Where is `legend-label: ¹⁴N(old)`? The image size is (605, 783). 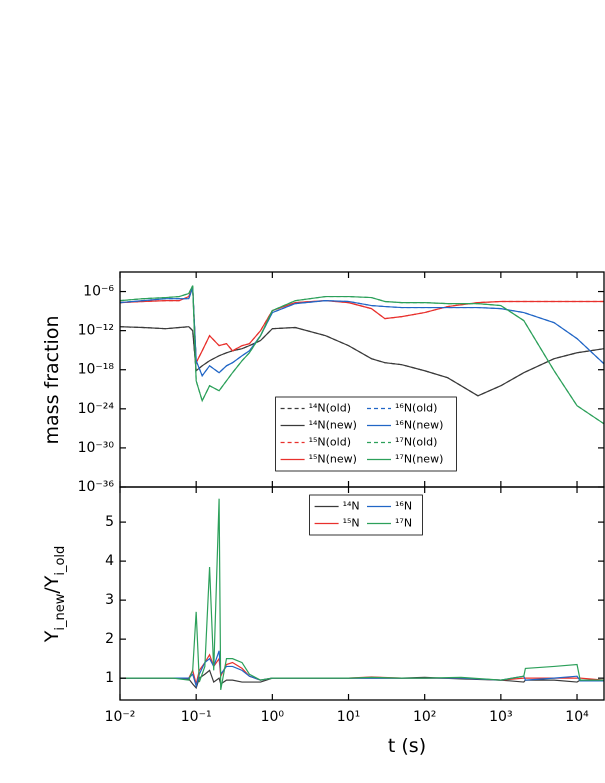
legend-label: ¹⁴N(old) is located at coordinates (330, 408).